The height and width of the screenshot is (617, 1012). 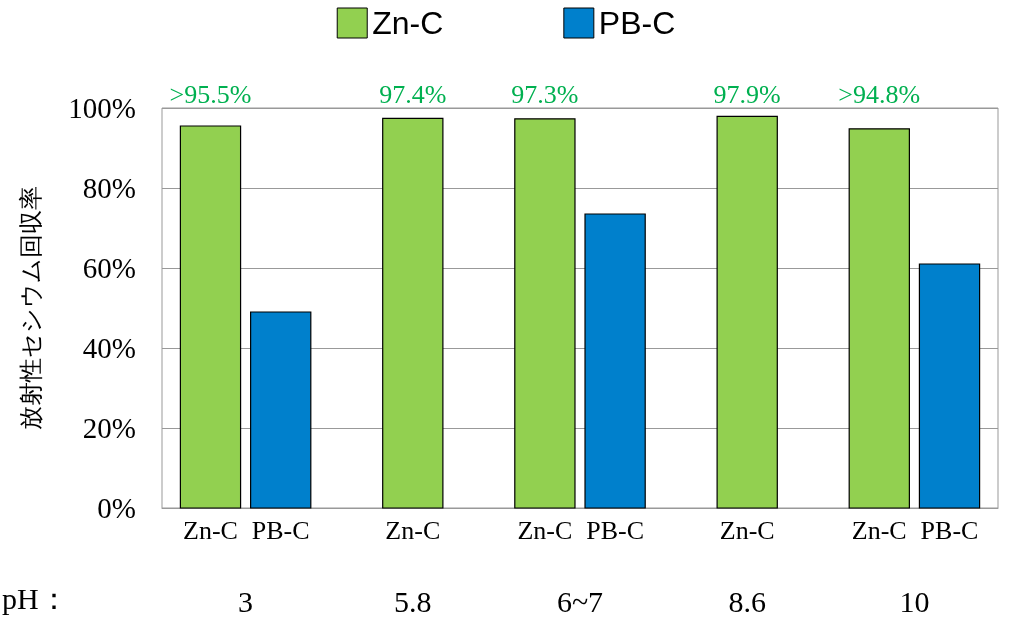 What do you see at coordinates (35, 598) in the screenshot?
I see `x-axis-title: pH：` at bounding box center [35, 598].